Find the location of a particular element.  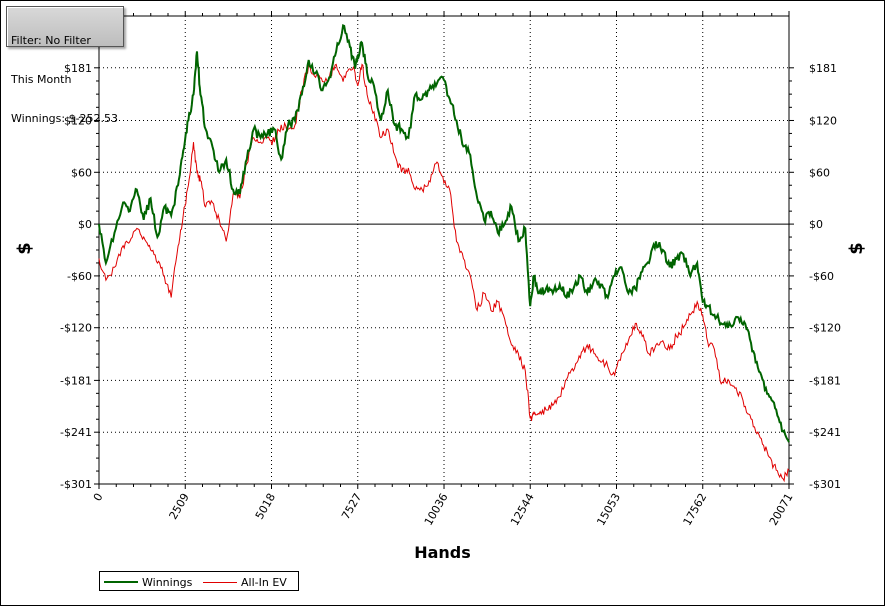

x-tick-label: 7527 is located at coordinates (351, 506).